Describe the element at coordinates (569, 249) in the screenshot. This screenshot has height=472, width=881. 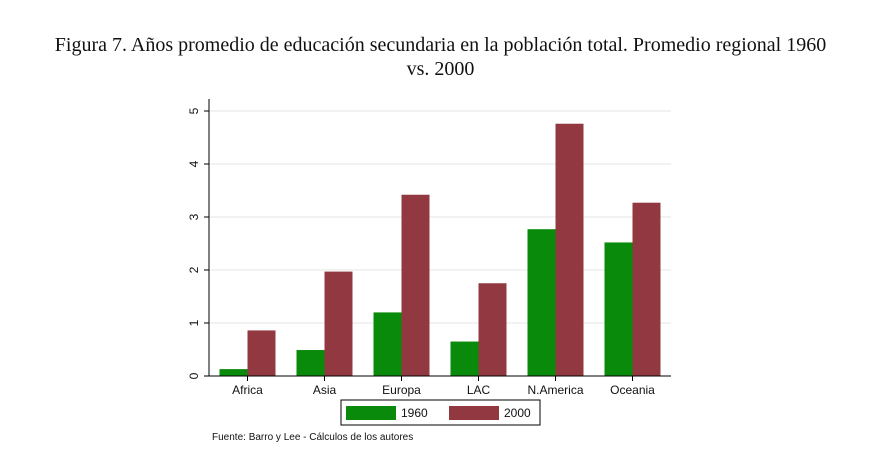
I see `bar-2000-n-america` at that location.